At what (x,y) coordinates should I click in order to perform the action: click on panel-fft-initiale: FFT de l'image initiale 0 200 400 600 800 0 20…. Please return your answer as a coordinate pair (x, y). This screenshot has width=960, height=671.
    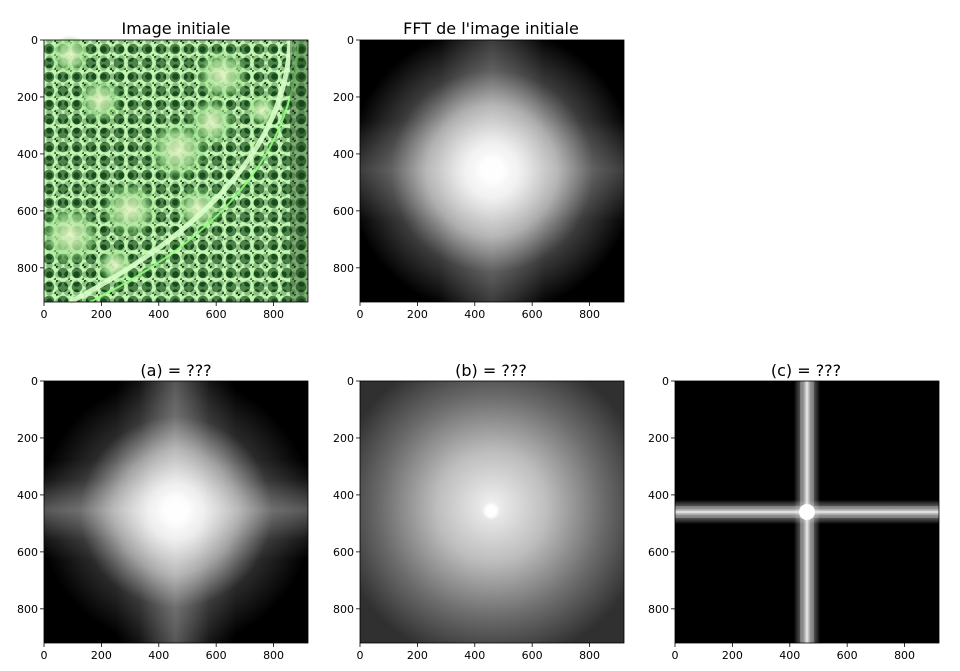
    Looking at the image, I should click on (479, 170).